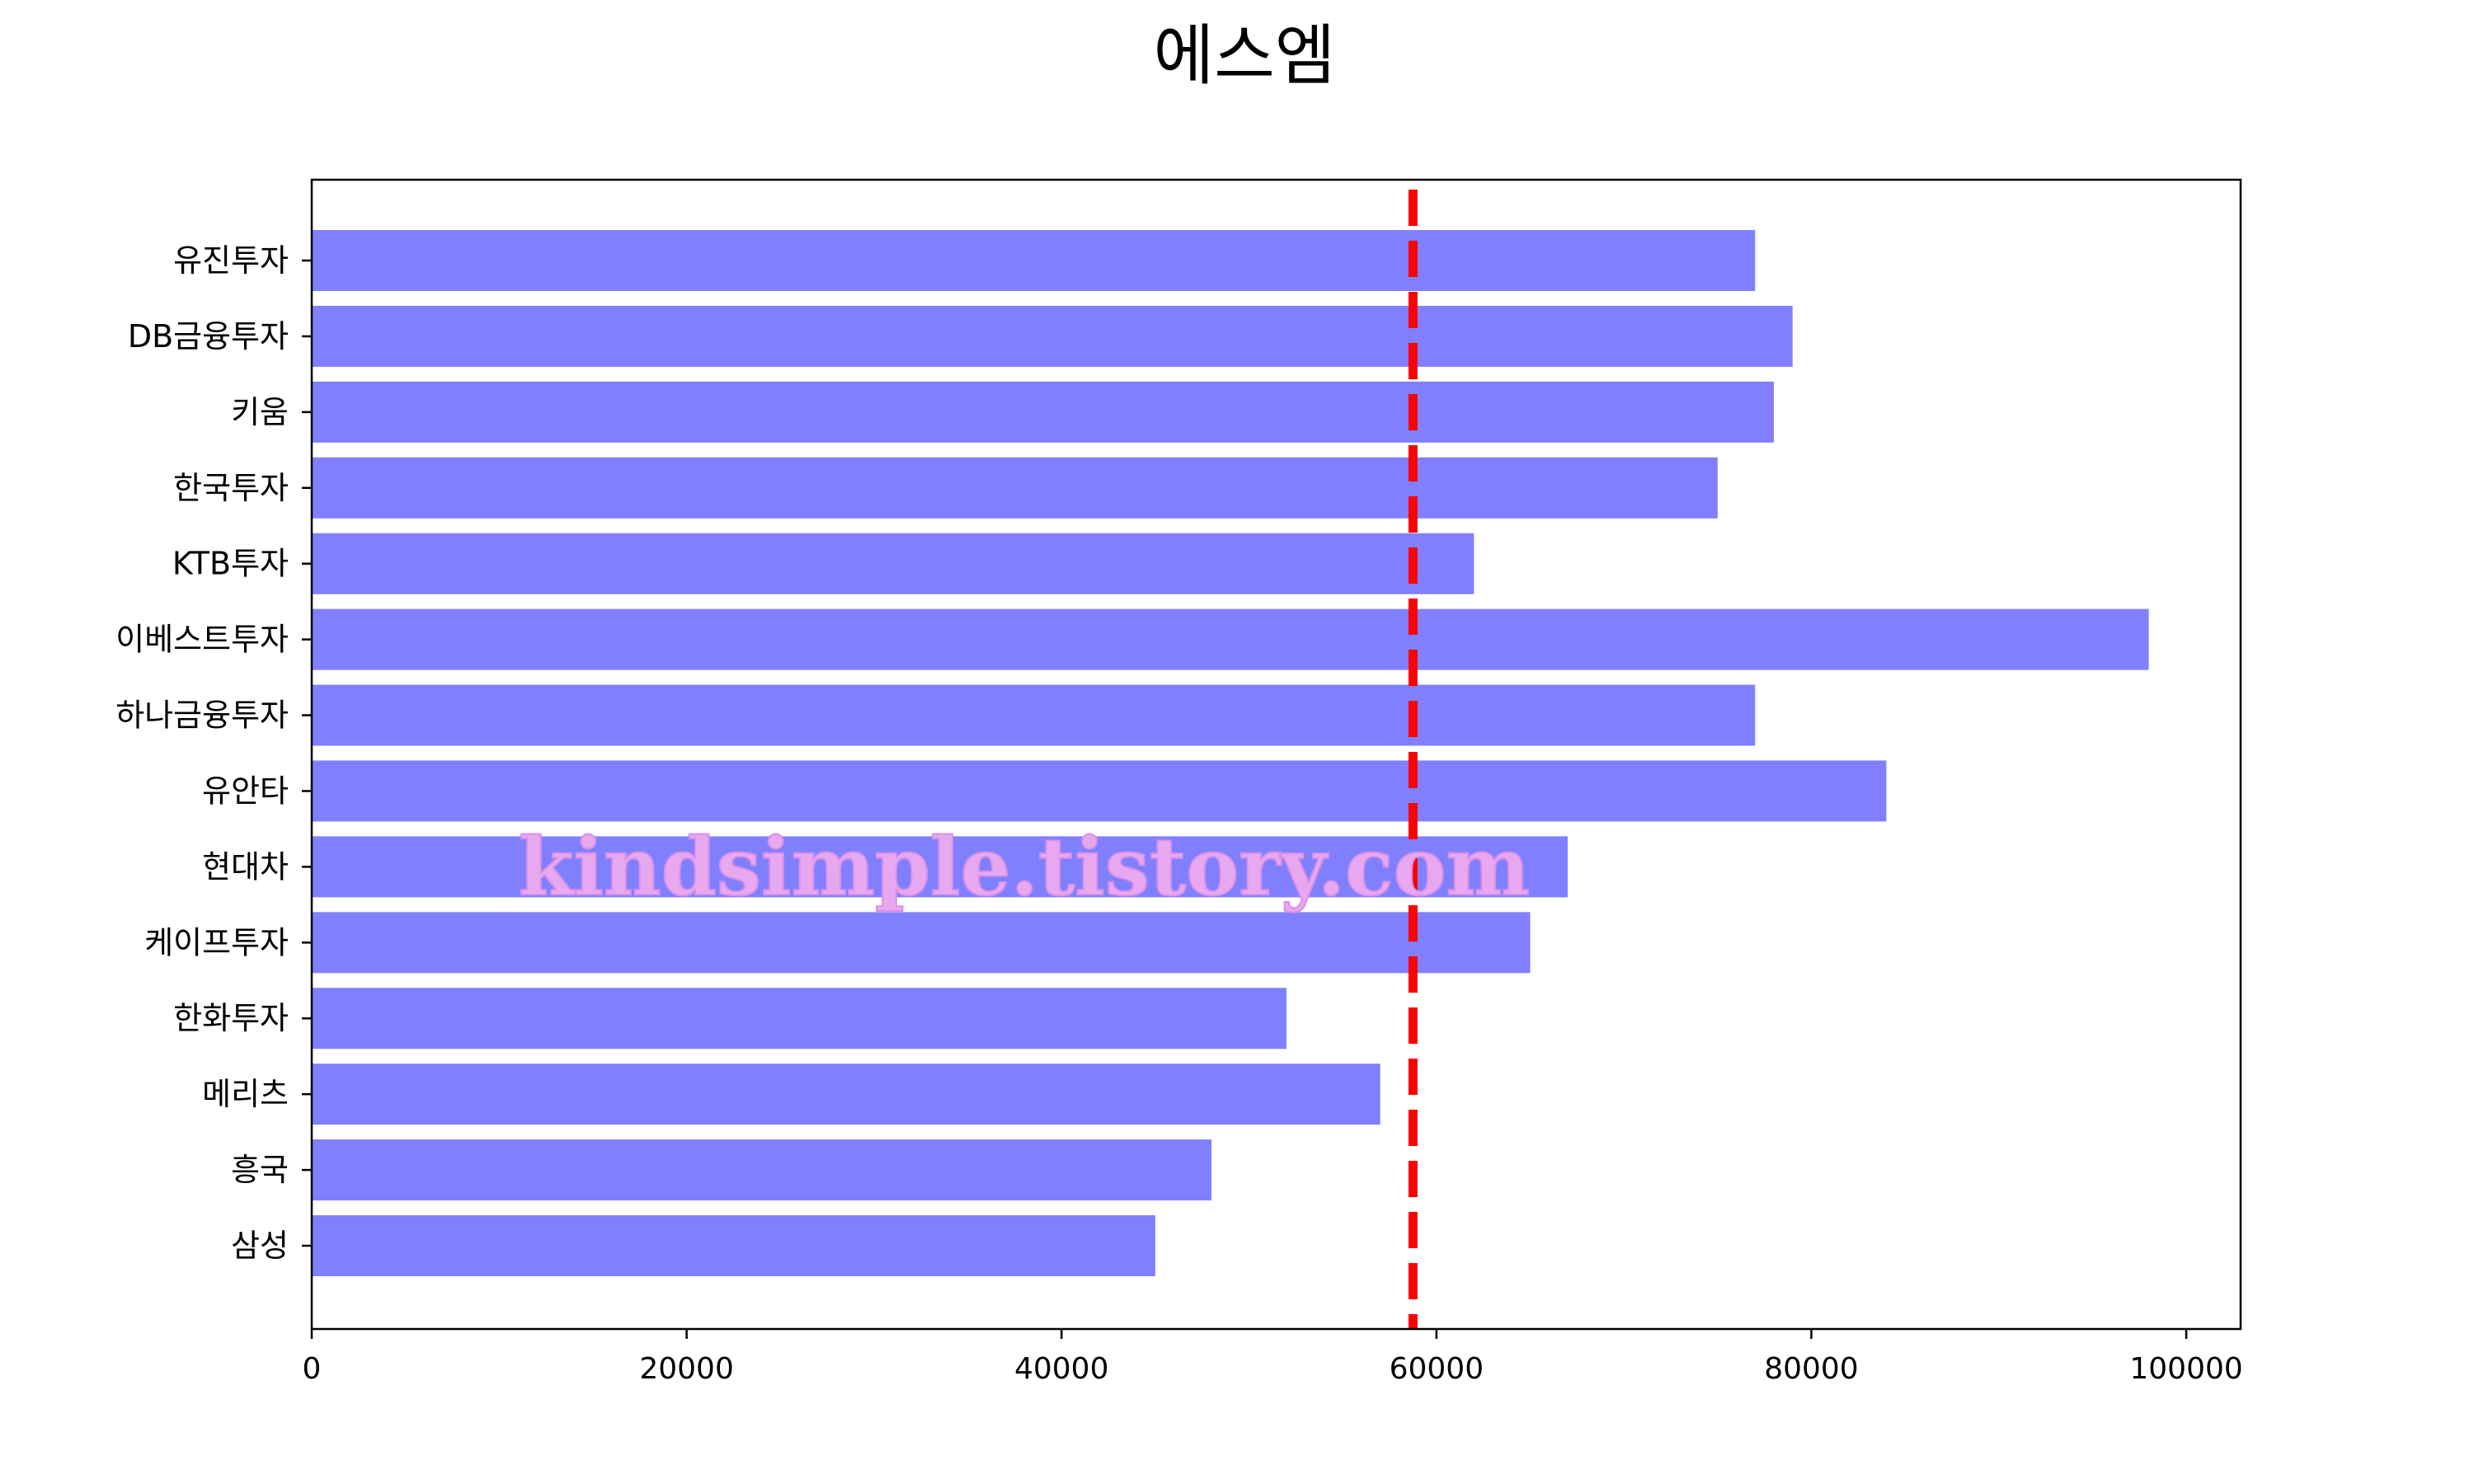 The width and height of the screenshot is (2474, 1484). Describe the element at coordinates (245, 1094) in the screenshot. I see `y-tick-label: 메리츠` at that location.